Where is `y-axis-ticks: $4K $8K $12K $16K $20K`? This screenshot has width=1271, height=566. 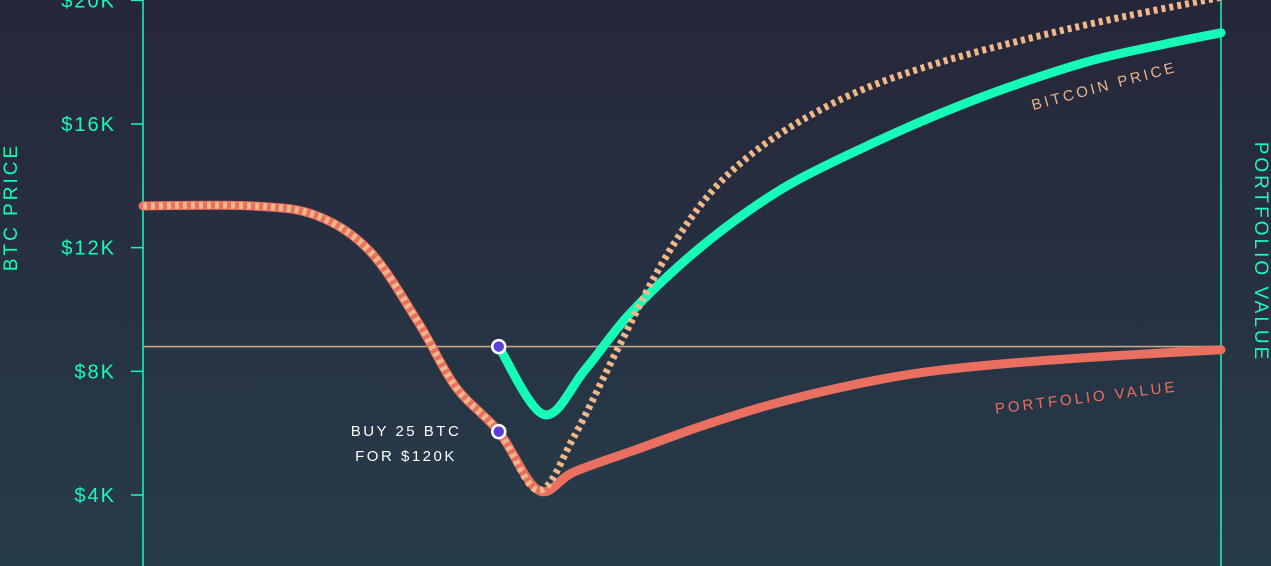 y-axis-ticks: $4K $8K $12K $16K $20K is located at coordinates (102, 253).